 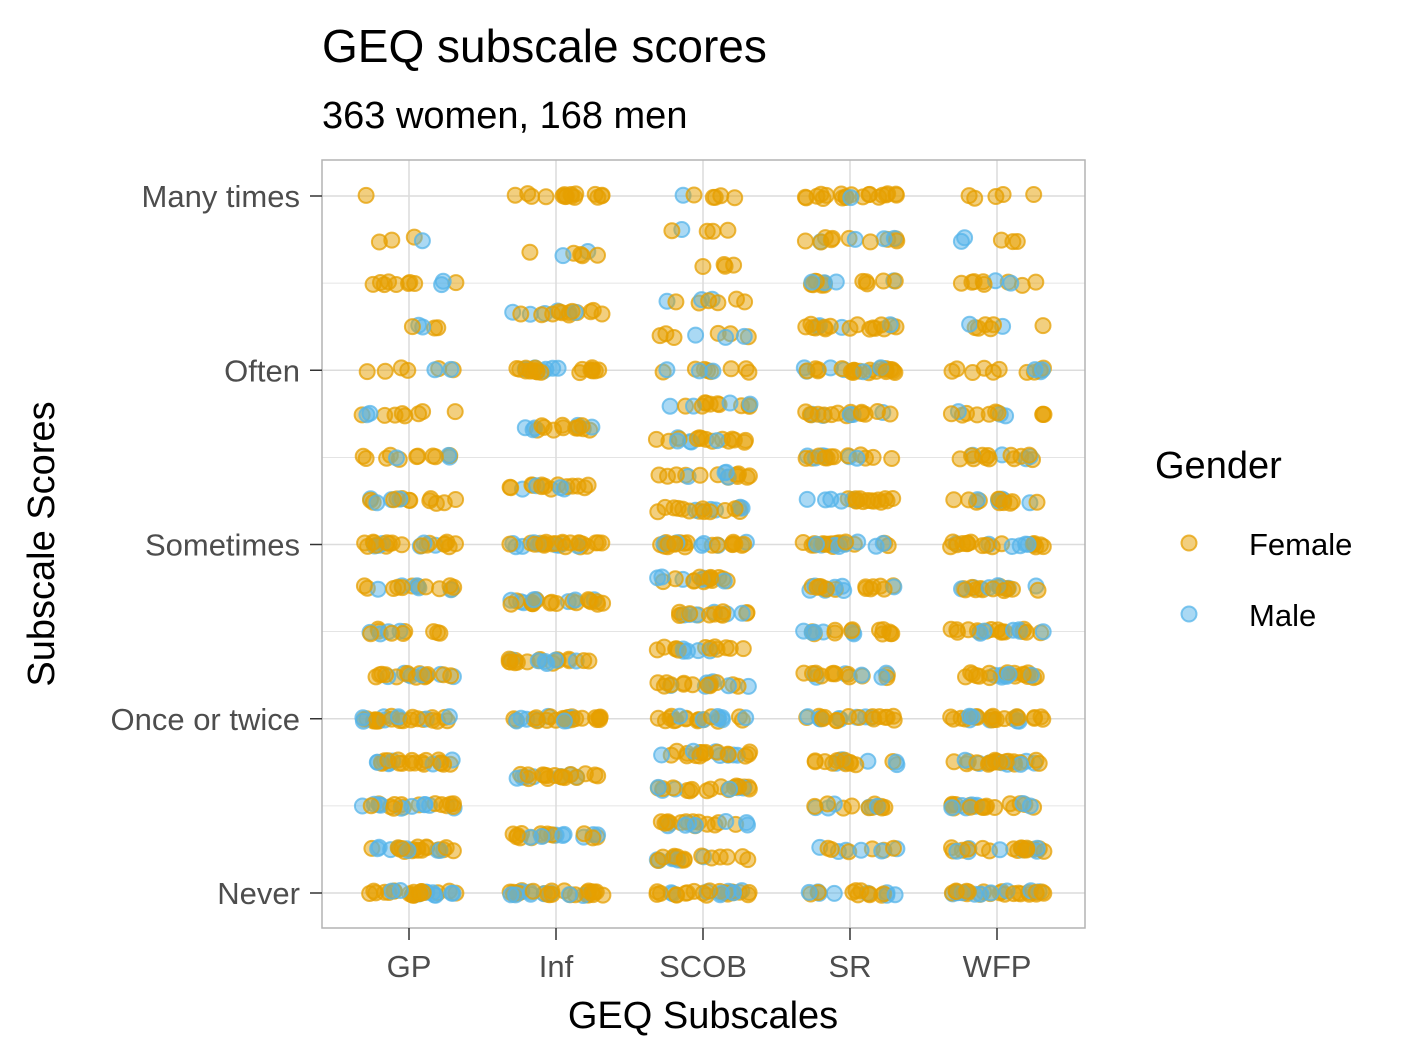 What do you see at coordinates (1189, 543) in the screenshot?
I see `legend-key-female` at bounding box center [1189, 543].